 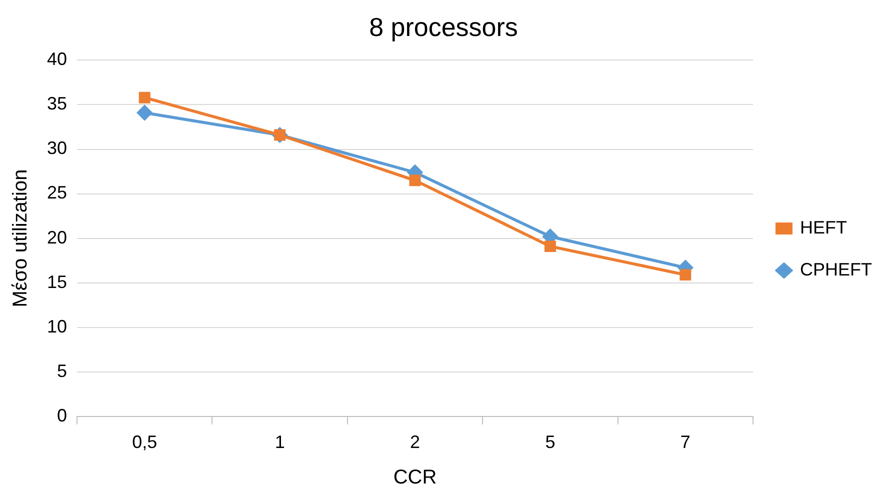 What do you see at coordinates (415, 442) in the screenshot?
I see `x-tick-label: 2` at bounding box center [415, 442].